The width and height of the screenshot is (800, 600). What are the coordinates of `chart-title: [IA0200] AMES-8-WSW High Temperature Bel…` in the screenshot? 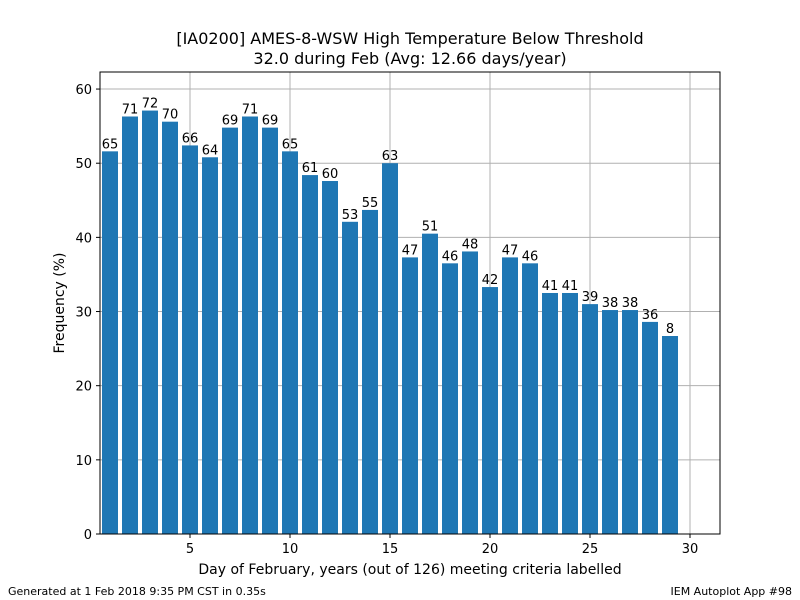 It's located at (409, 38).